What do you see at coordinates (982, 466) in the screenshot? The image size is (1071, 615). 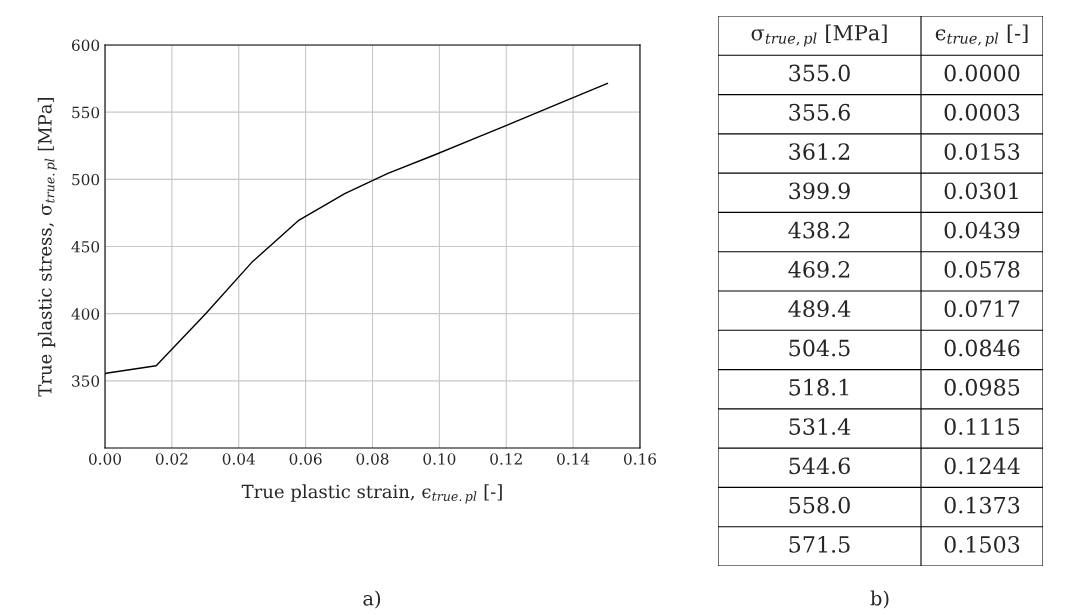 I see `text: 0.1244` at bounding box center [982, 466].